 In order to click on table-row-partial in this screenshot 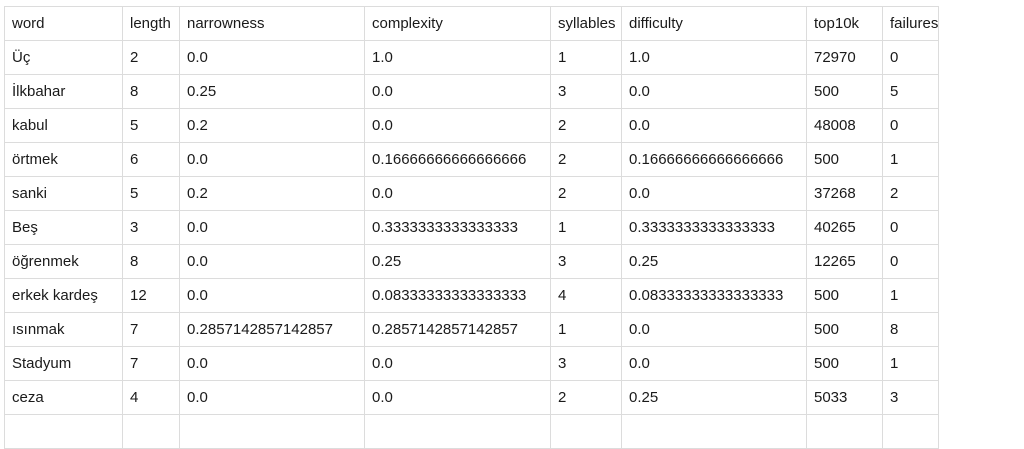, I will do `click(472, 431)`.